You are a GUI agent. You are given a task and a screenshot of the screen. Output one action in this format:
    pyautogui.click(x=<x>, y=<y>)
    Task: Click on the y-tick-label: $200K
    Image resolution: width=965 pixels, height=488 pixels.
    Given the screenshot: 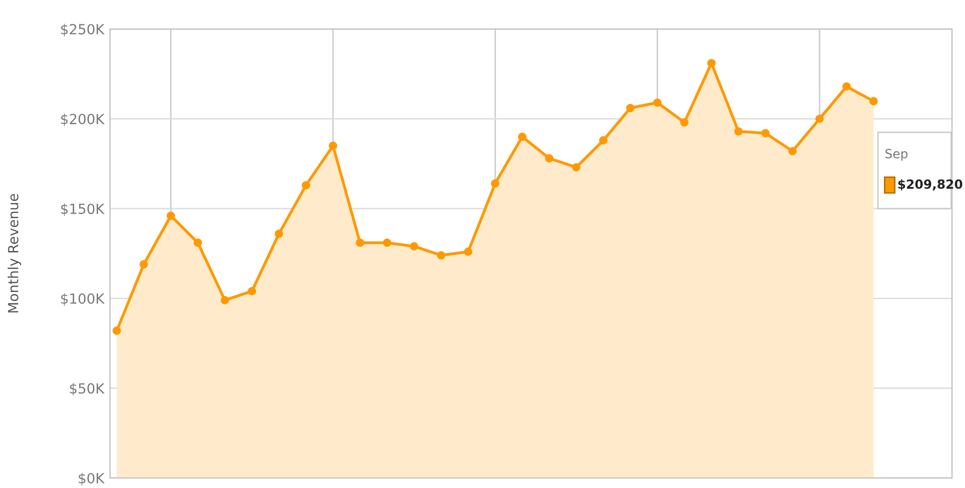 What is the action you would take?
    pyautogui.click(x=83, y=120)
    